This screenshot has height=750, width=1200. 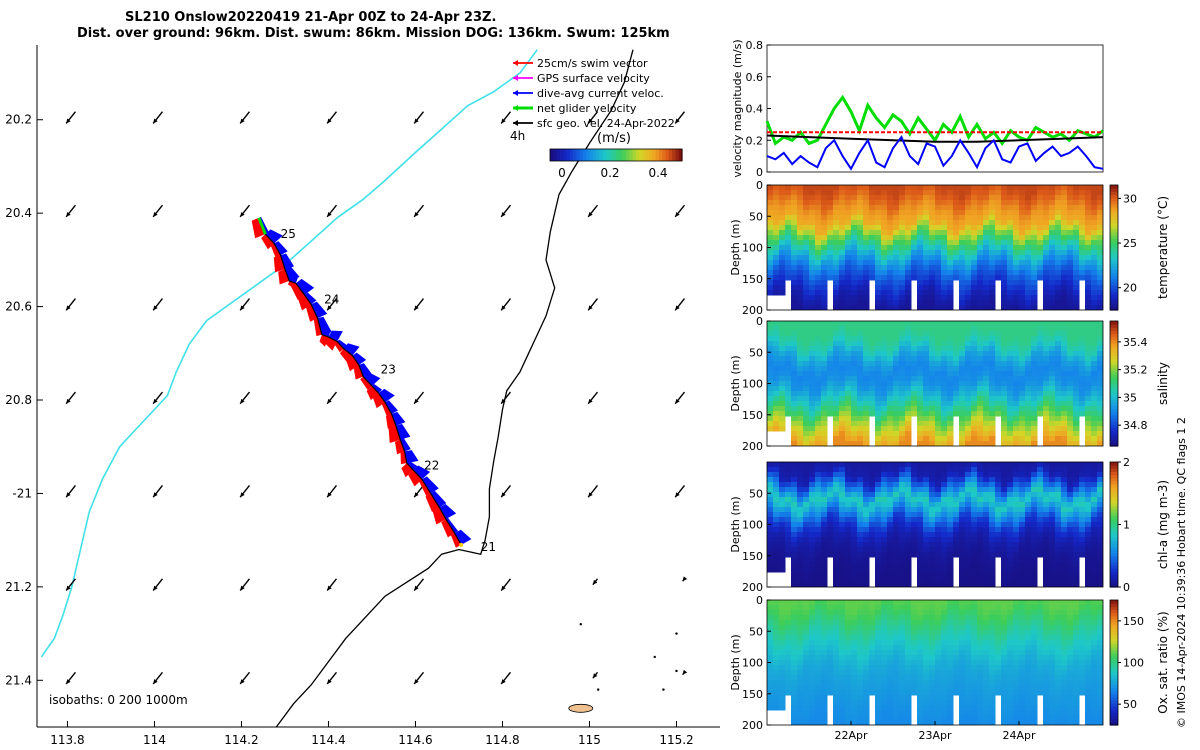 What do you see at coordinates (575, 155) in the screenshot?
I see `colorbar-segment` at bounding box center [575, 155].